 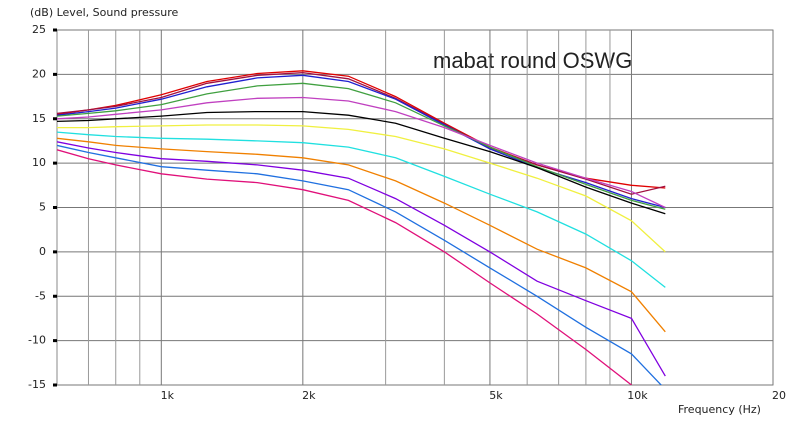 I want to click on y-tick-label: 15, so click(x=39, y=118).